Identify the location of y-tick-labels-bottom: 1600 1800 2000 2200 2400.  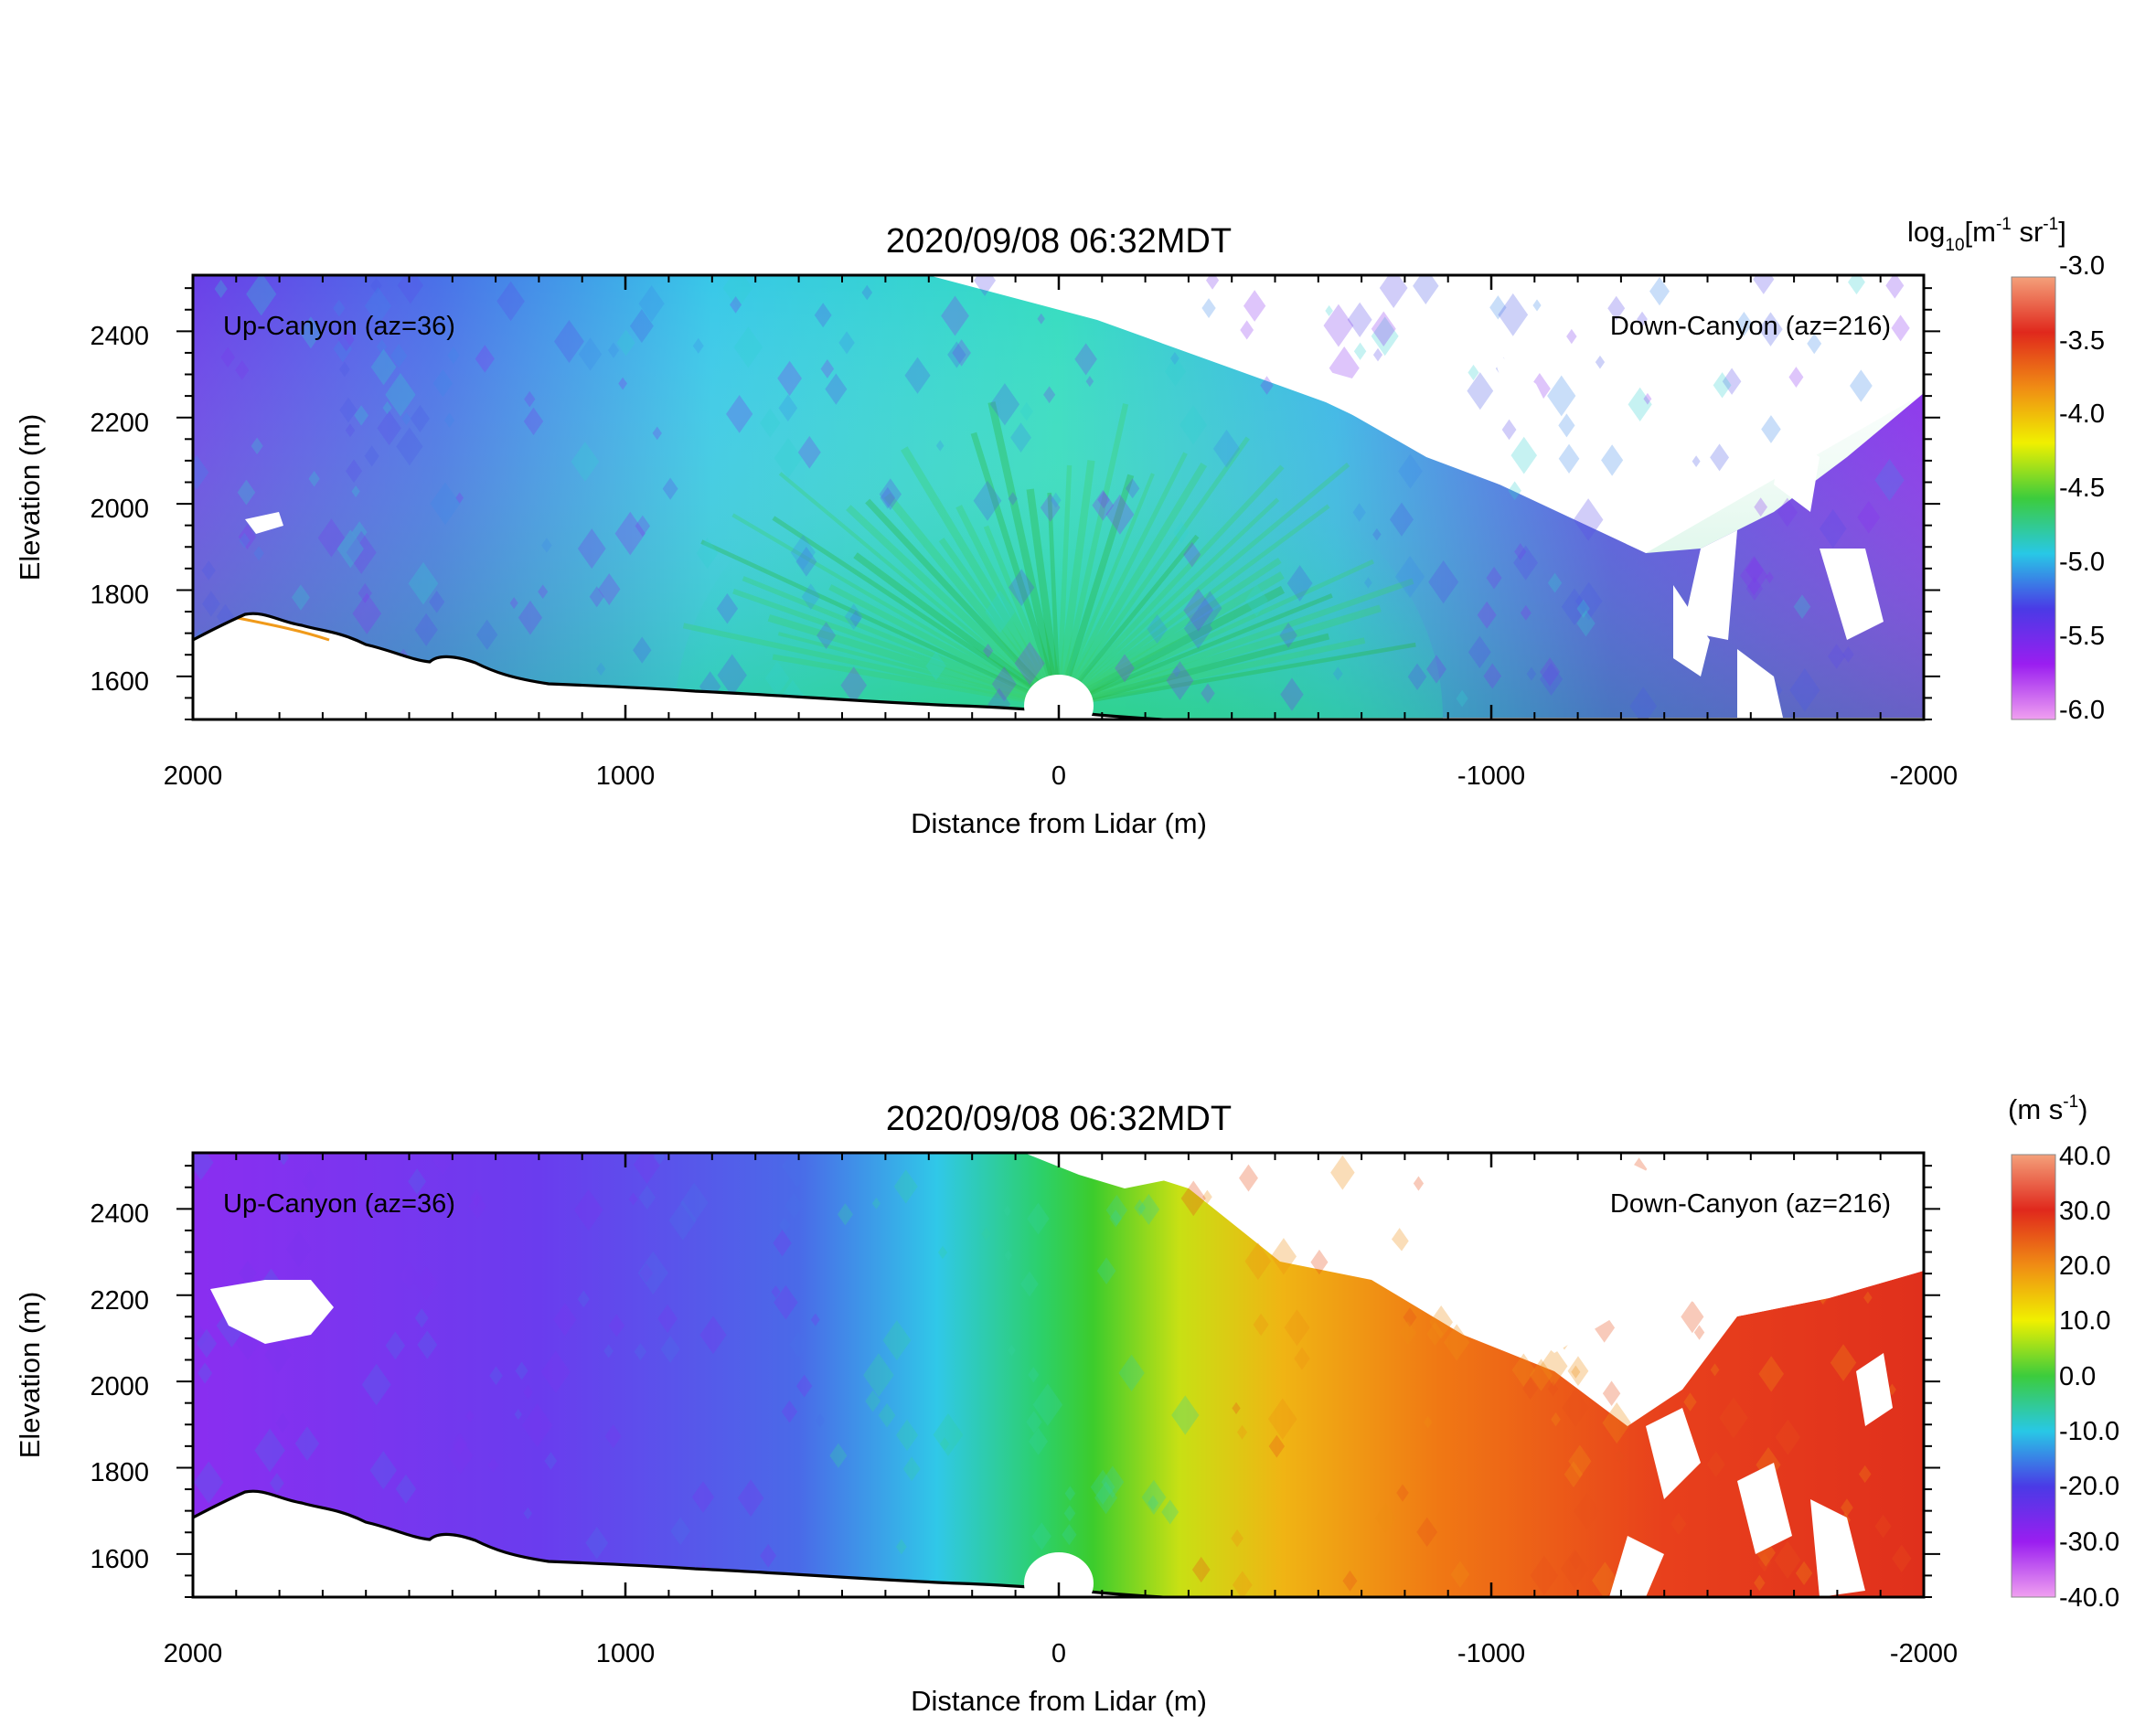
(119, 1386).